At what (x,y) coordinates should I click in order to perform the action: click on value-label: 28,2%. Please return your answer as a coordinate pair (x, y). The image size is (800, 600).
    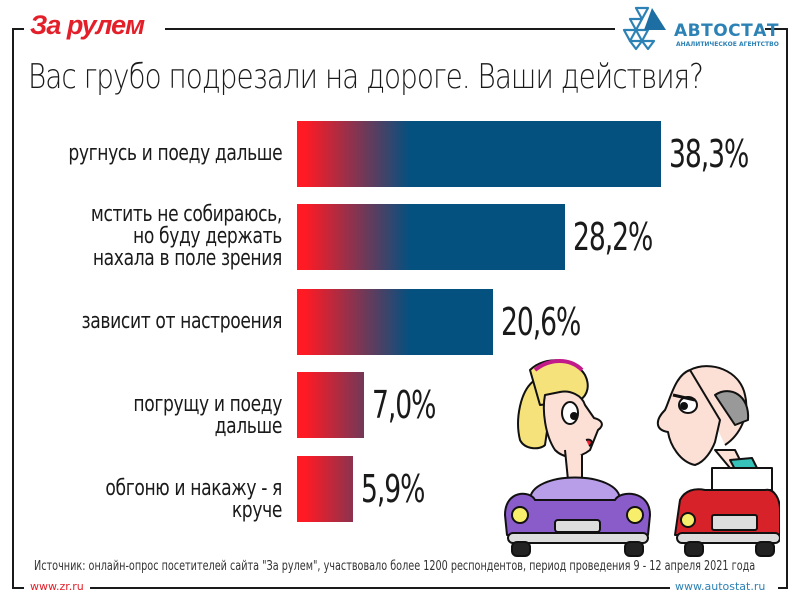
    Looking at the image, I should click on (613, 237).